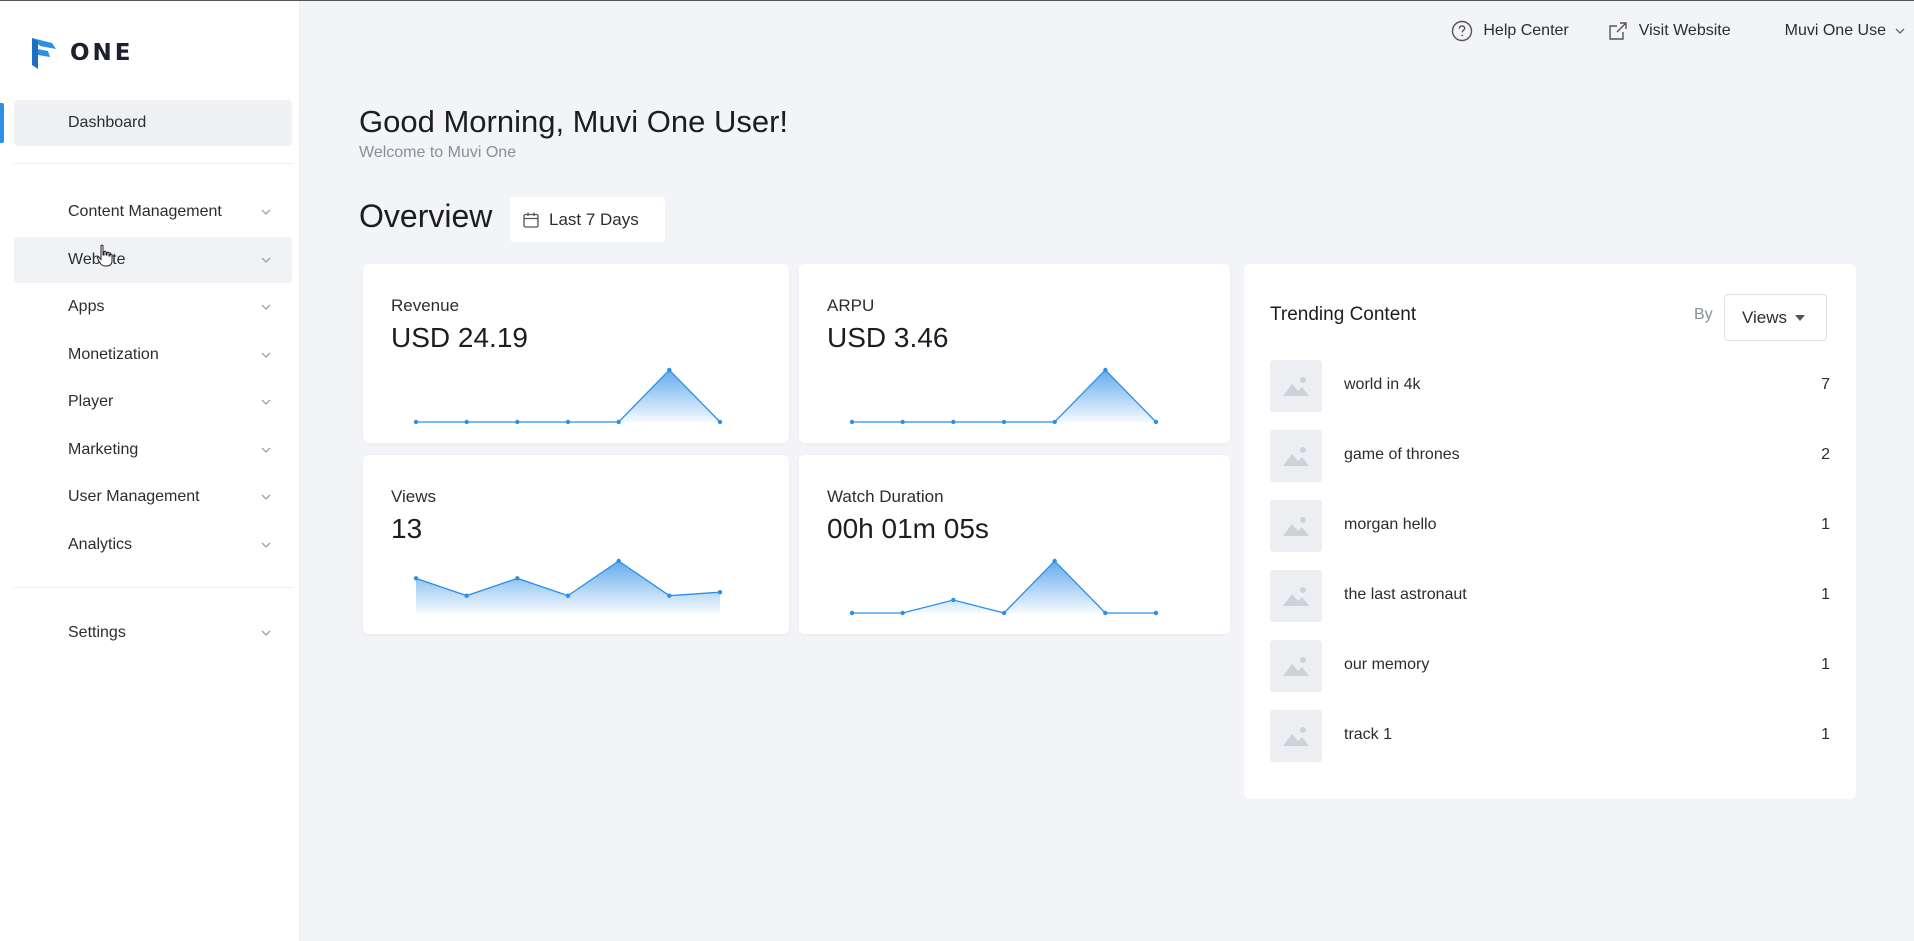 The width and height of the screenshot is (1914, 941). What do you see at coordinates (1390, 524) in the screenshot?
I see `trending-item-name: morgan hello` at bounding box center [1390, 524].